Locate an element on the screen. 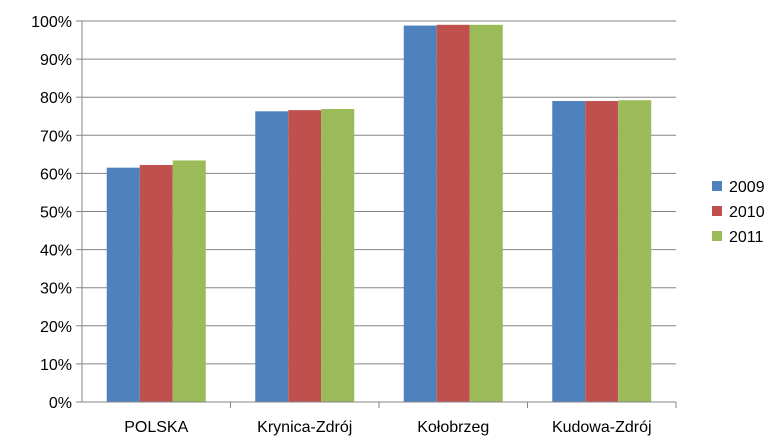 This screenshot has width=778, height=436. legend-swatch-2010 is located at coordinates (717, 211).